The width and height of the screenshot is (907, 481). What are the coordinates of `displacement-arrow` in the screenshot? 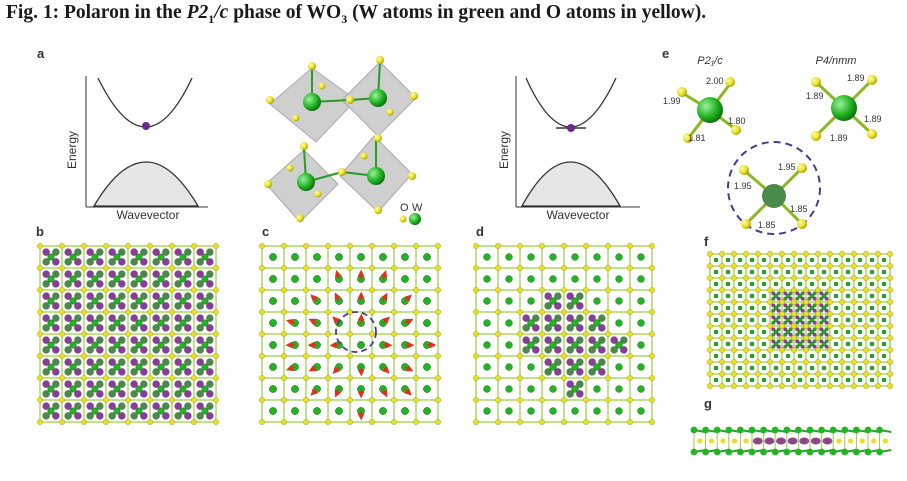 It's located at (314, 392).